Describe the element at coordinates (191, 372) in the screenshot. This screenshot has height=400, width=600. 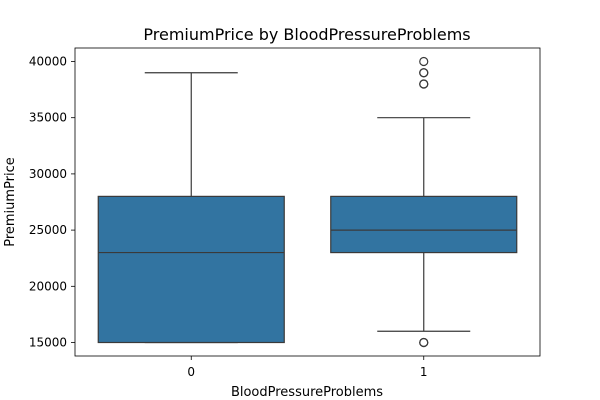
I see `x-tick-label: 0` at that location.